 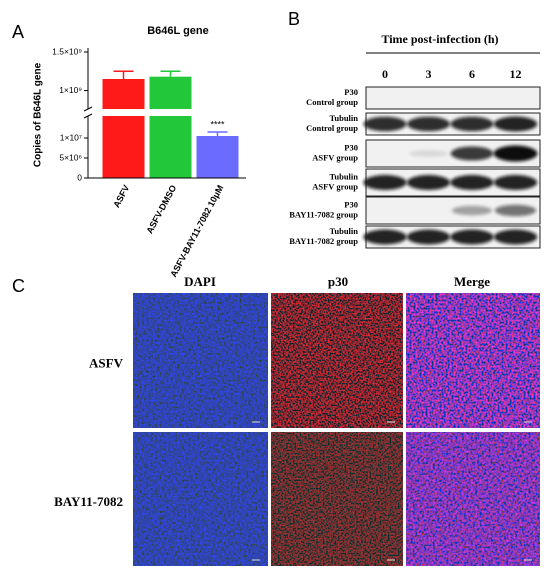 What do you see at coordinates (88, 501) in the screenshot?
I see `image-row-label: BAY11-7082` at bounding box center [88, 501].